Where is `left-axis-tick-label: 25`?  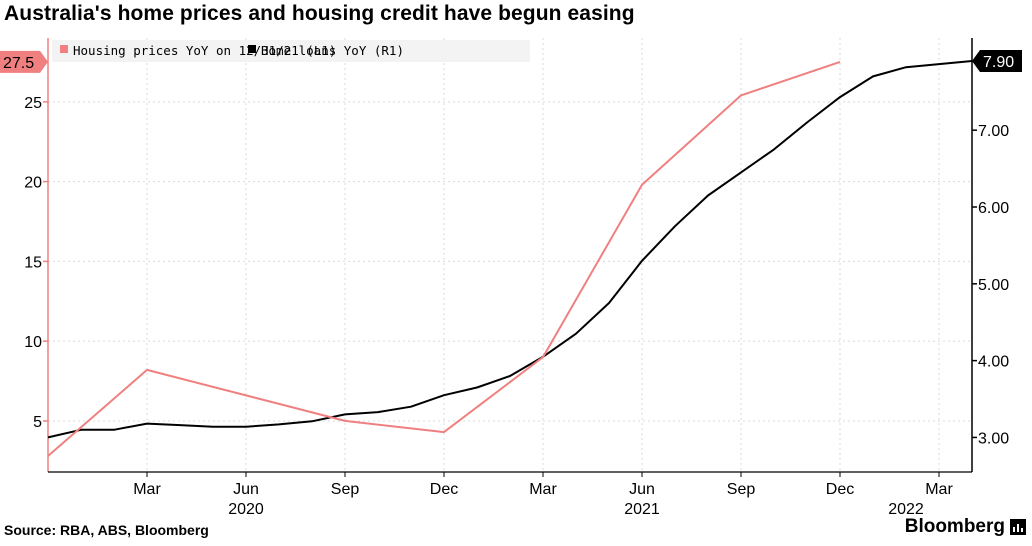 left-axis-tick-label: 25 is located at coordinates (33, 103).